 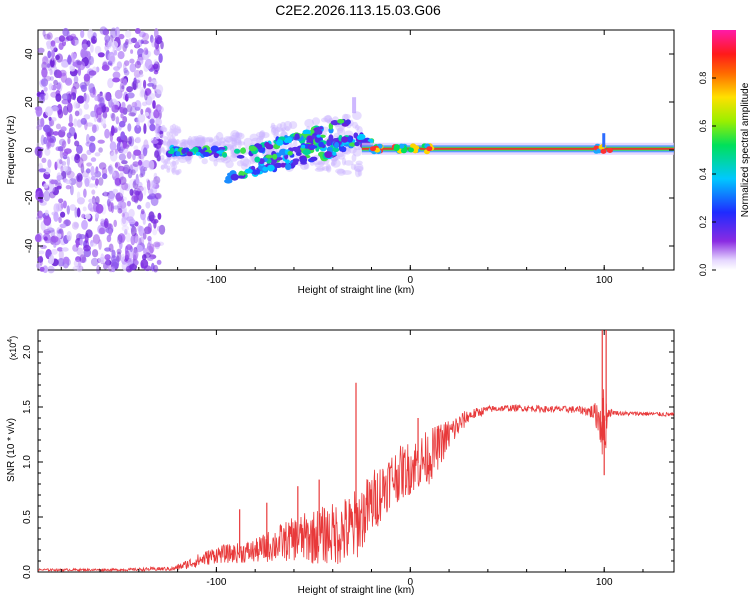 What do you see at coordinates (745, 149) in the screenshot?
I see `colorbar-label: Normalized spectral amplitude` at bounding box center [745, 149].